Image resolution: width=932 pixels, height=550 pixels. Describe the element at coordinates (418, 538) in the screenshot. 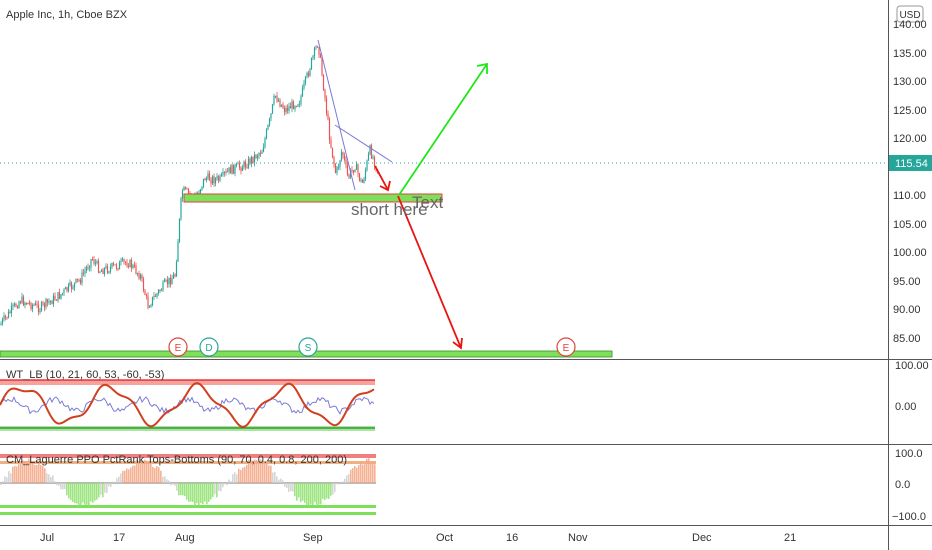

I see `time-axis: Jul 17 Aug Sep Oct 16 Nov Dec 21` at that location.